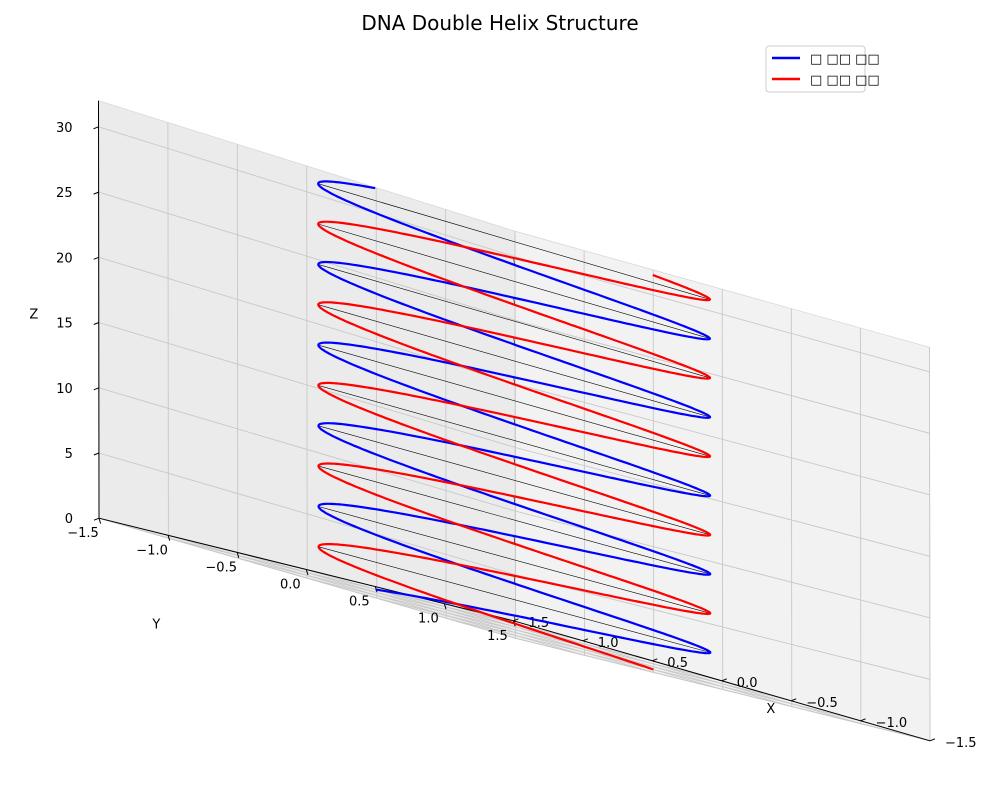  Describe the element at coordinates (83, 533) in the screenshot. I see `y-tick-label: −1.5` at that location.